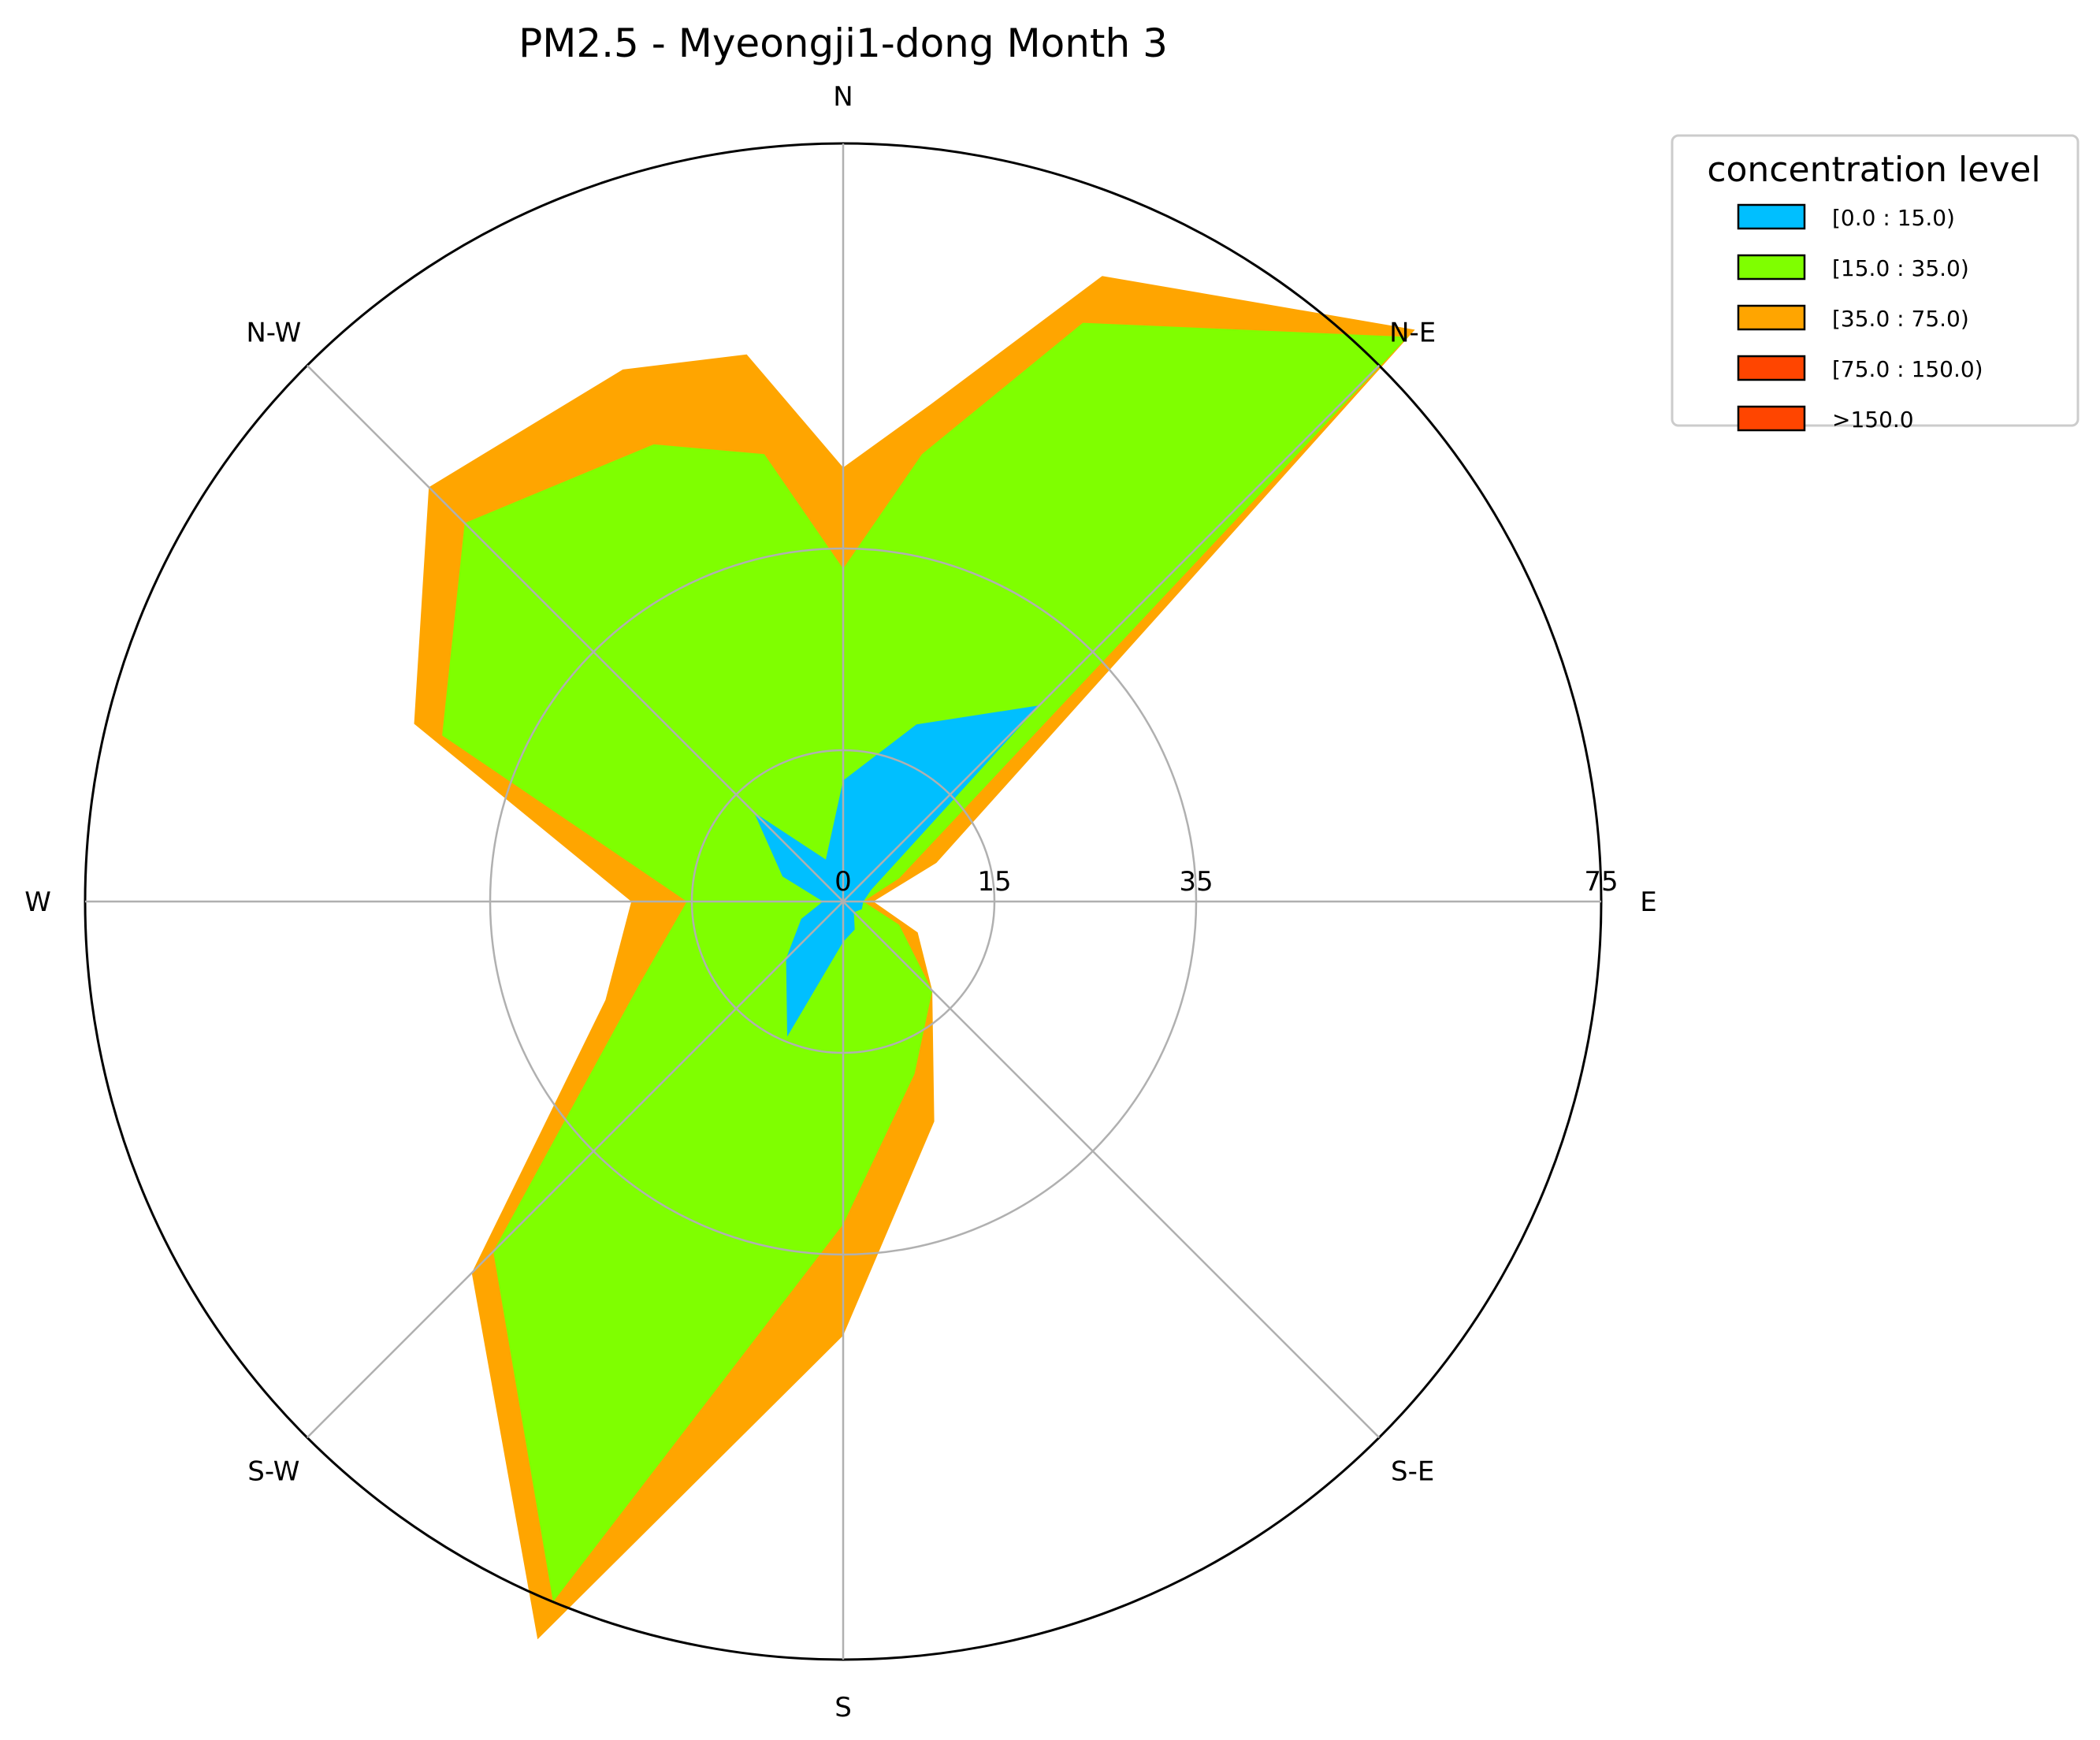  What do you see at coordinates (1907, 369) in the screenshot?
I see `legend-label-3: [75.0 : 150.0)` at bounding box center [1907, 369].